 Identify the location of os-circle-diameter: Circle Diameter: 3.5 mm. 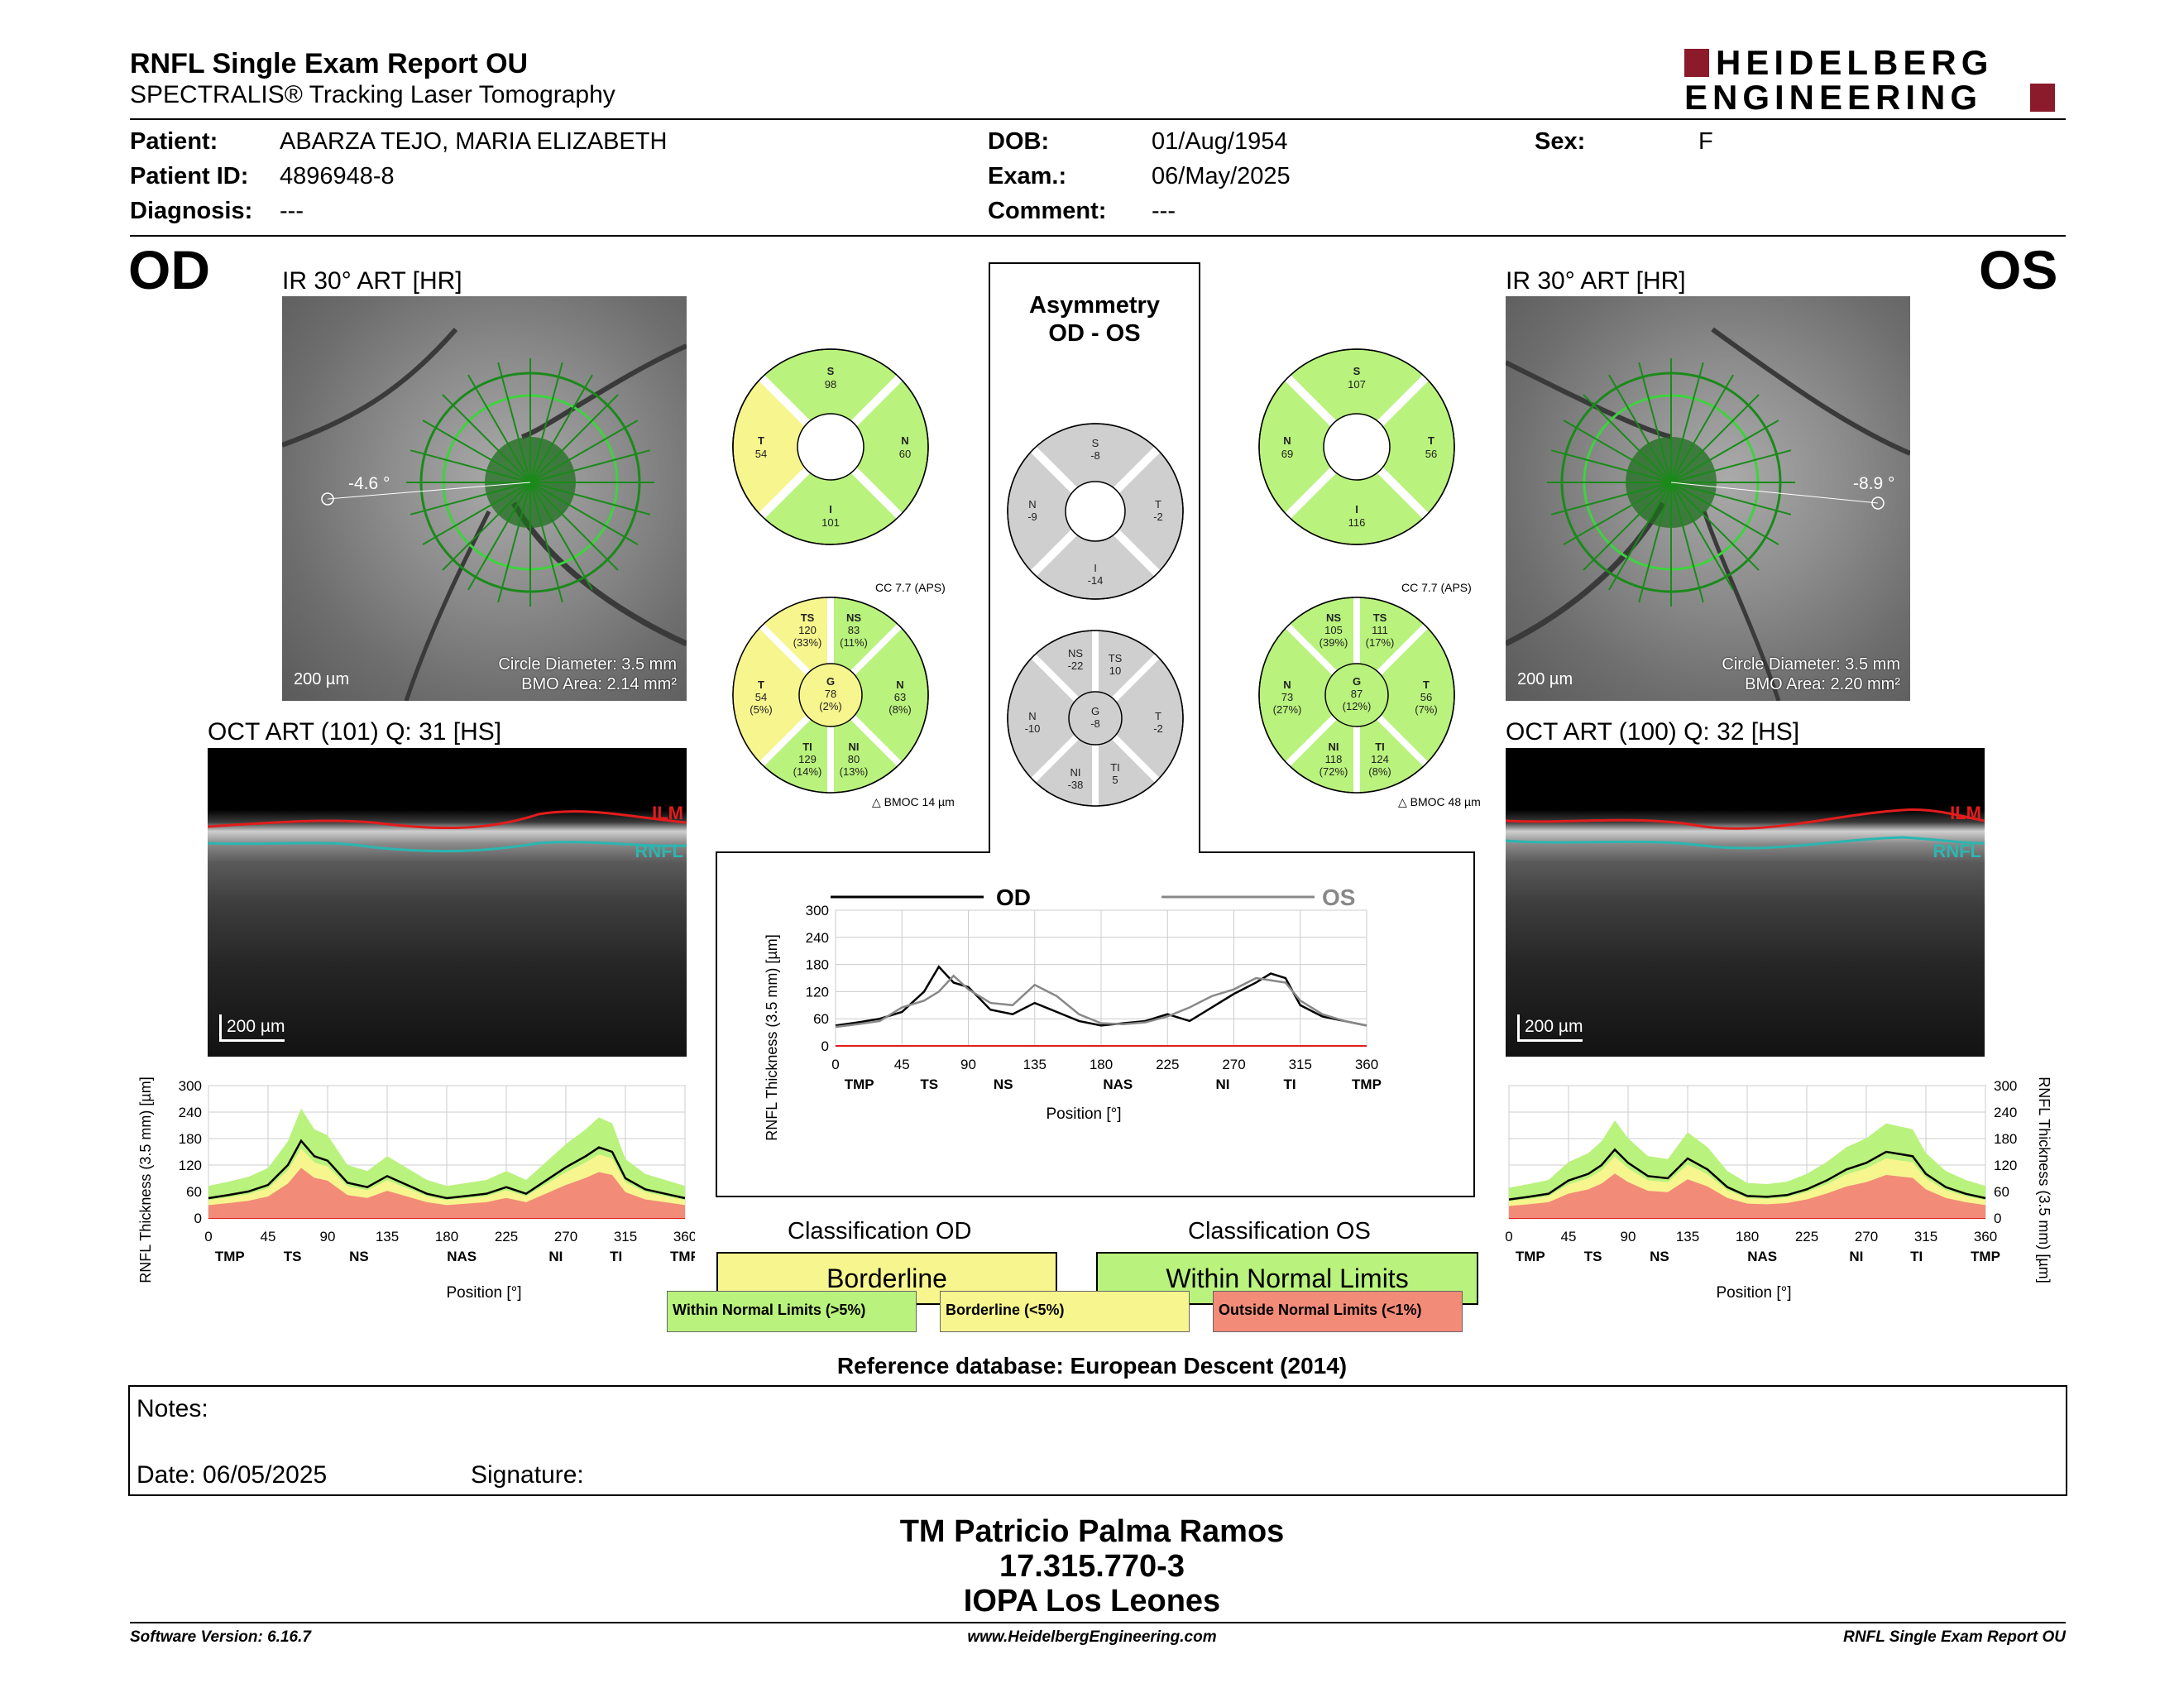
(1811, 664).